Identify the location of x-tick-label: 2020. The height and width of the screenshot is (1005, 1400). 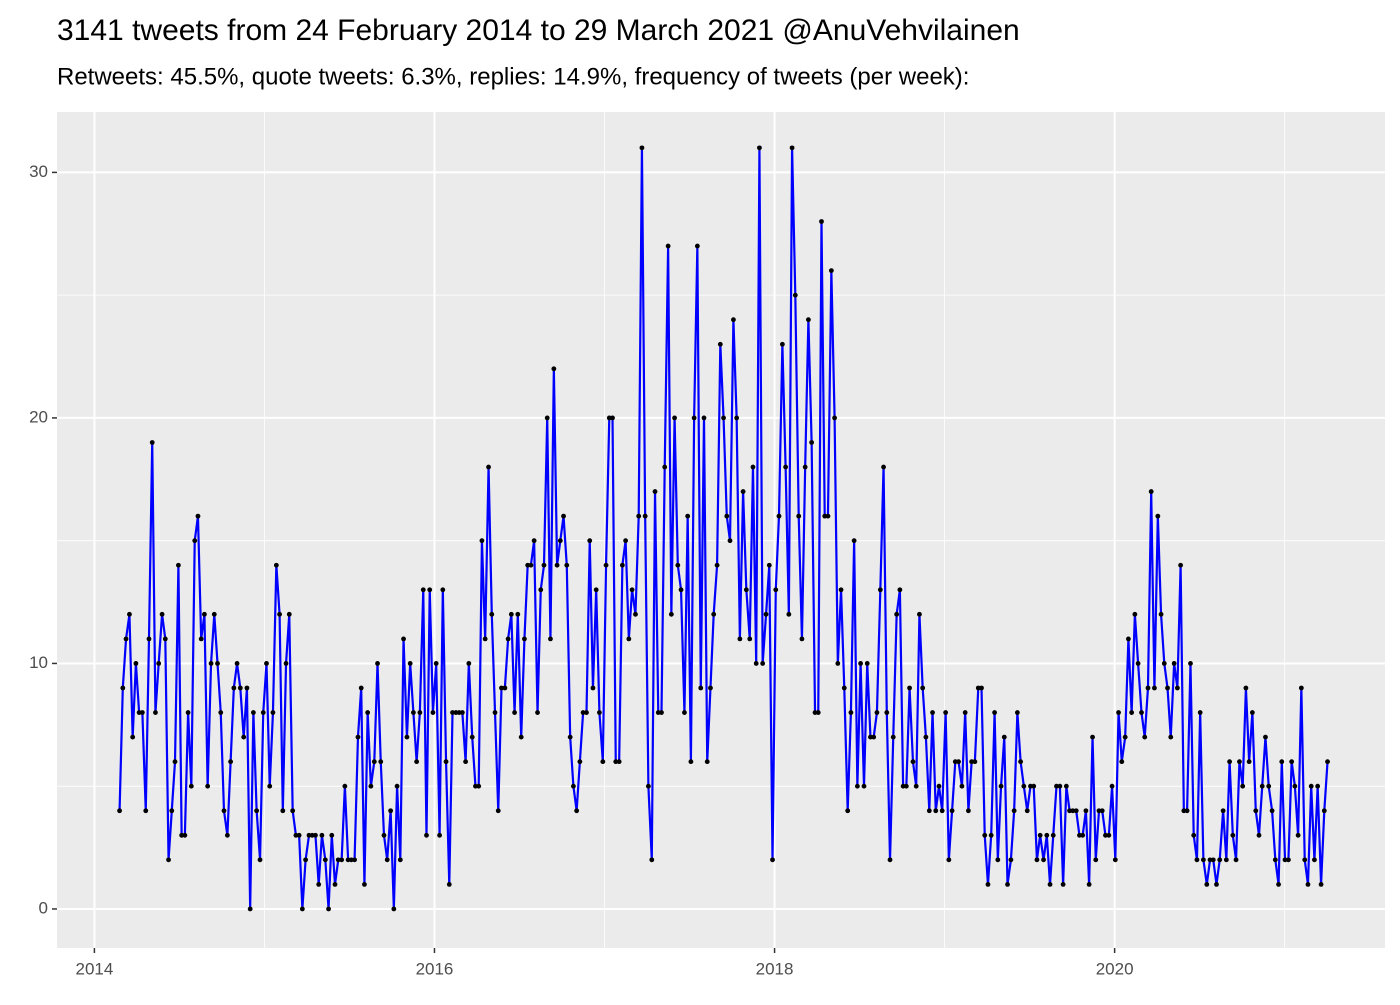
(1115, 968).